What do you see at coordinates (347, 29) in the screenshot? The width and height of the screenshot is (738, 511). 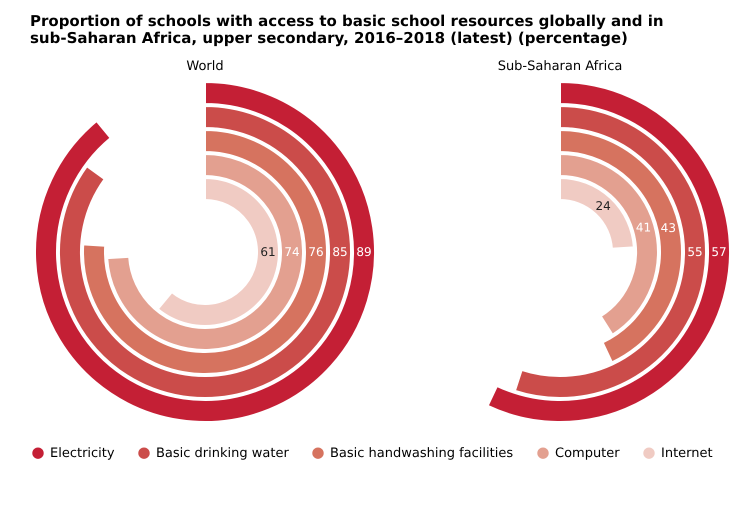 I see `text: Proportion of schools with access to basic school resources globally and in sub-Saharan Africa, upper secondary, 2016–2018 (latest) (percentage)` at bounding box center [347, 29].